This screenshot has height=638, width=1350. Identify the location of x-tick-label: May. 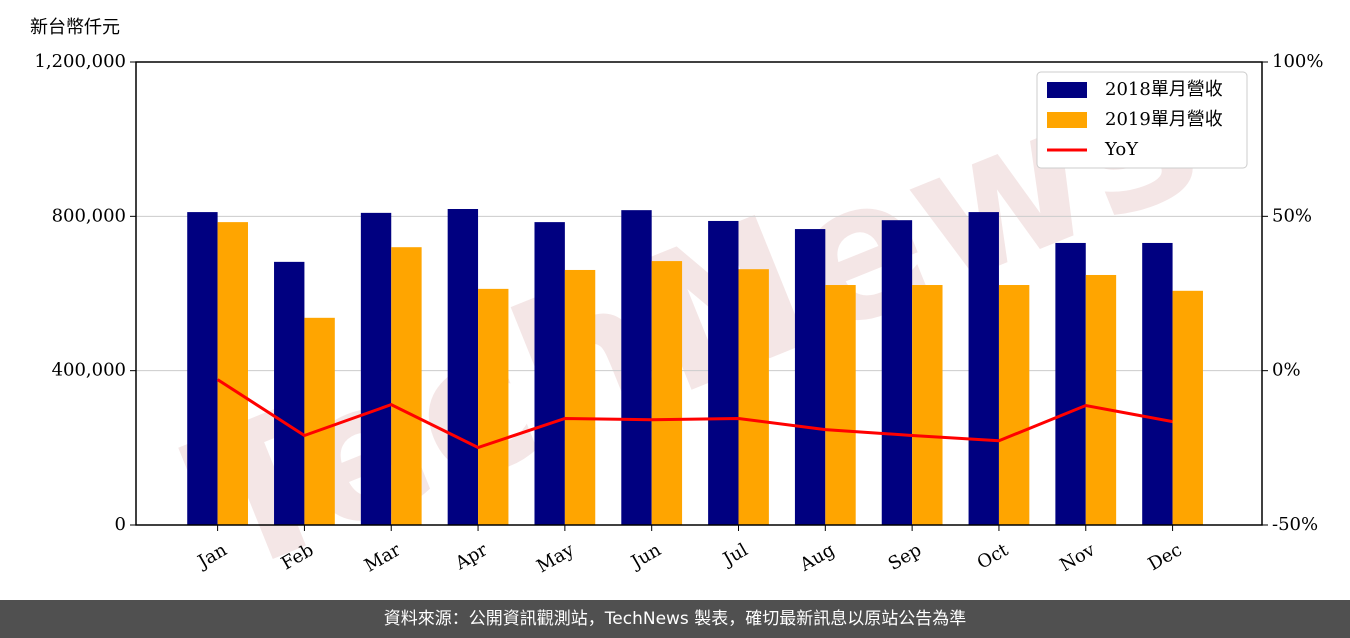
(555, 558).